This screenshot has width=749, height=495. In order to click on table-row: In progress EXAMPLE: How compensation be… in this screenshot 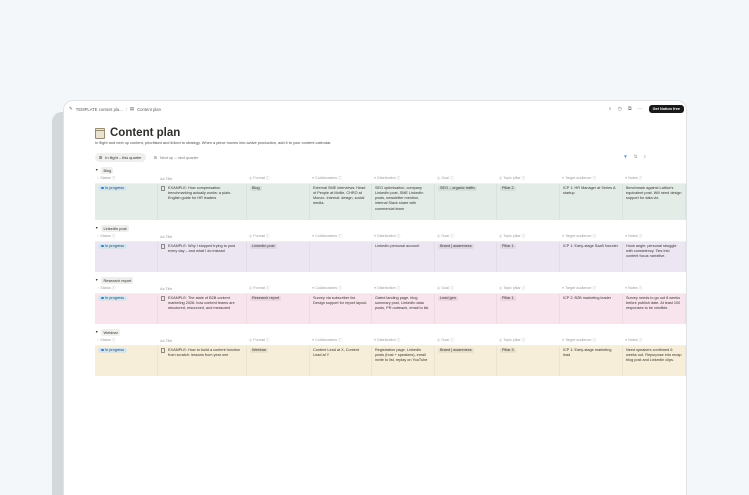, I will do `click(390, 201)`.